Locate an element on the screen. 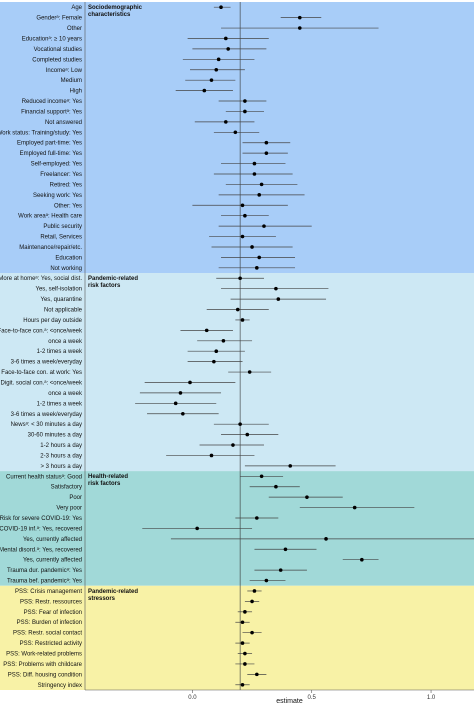  row-label: Not answered is located at coordinates (63, 123).